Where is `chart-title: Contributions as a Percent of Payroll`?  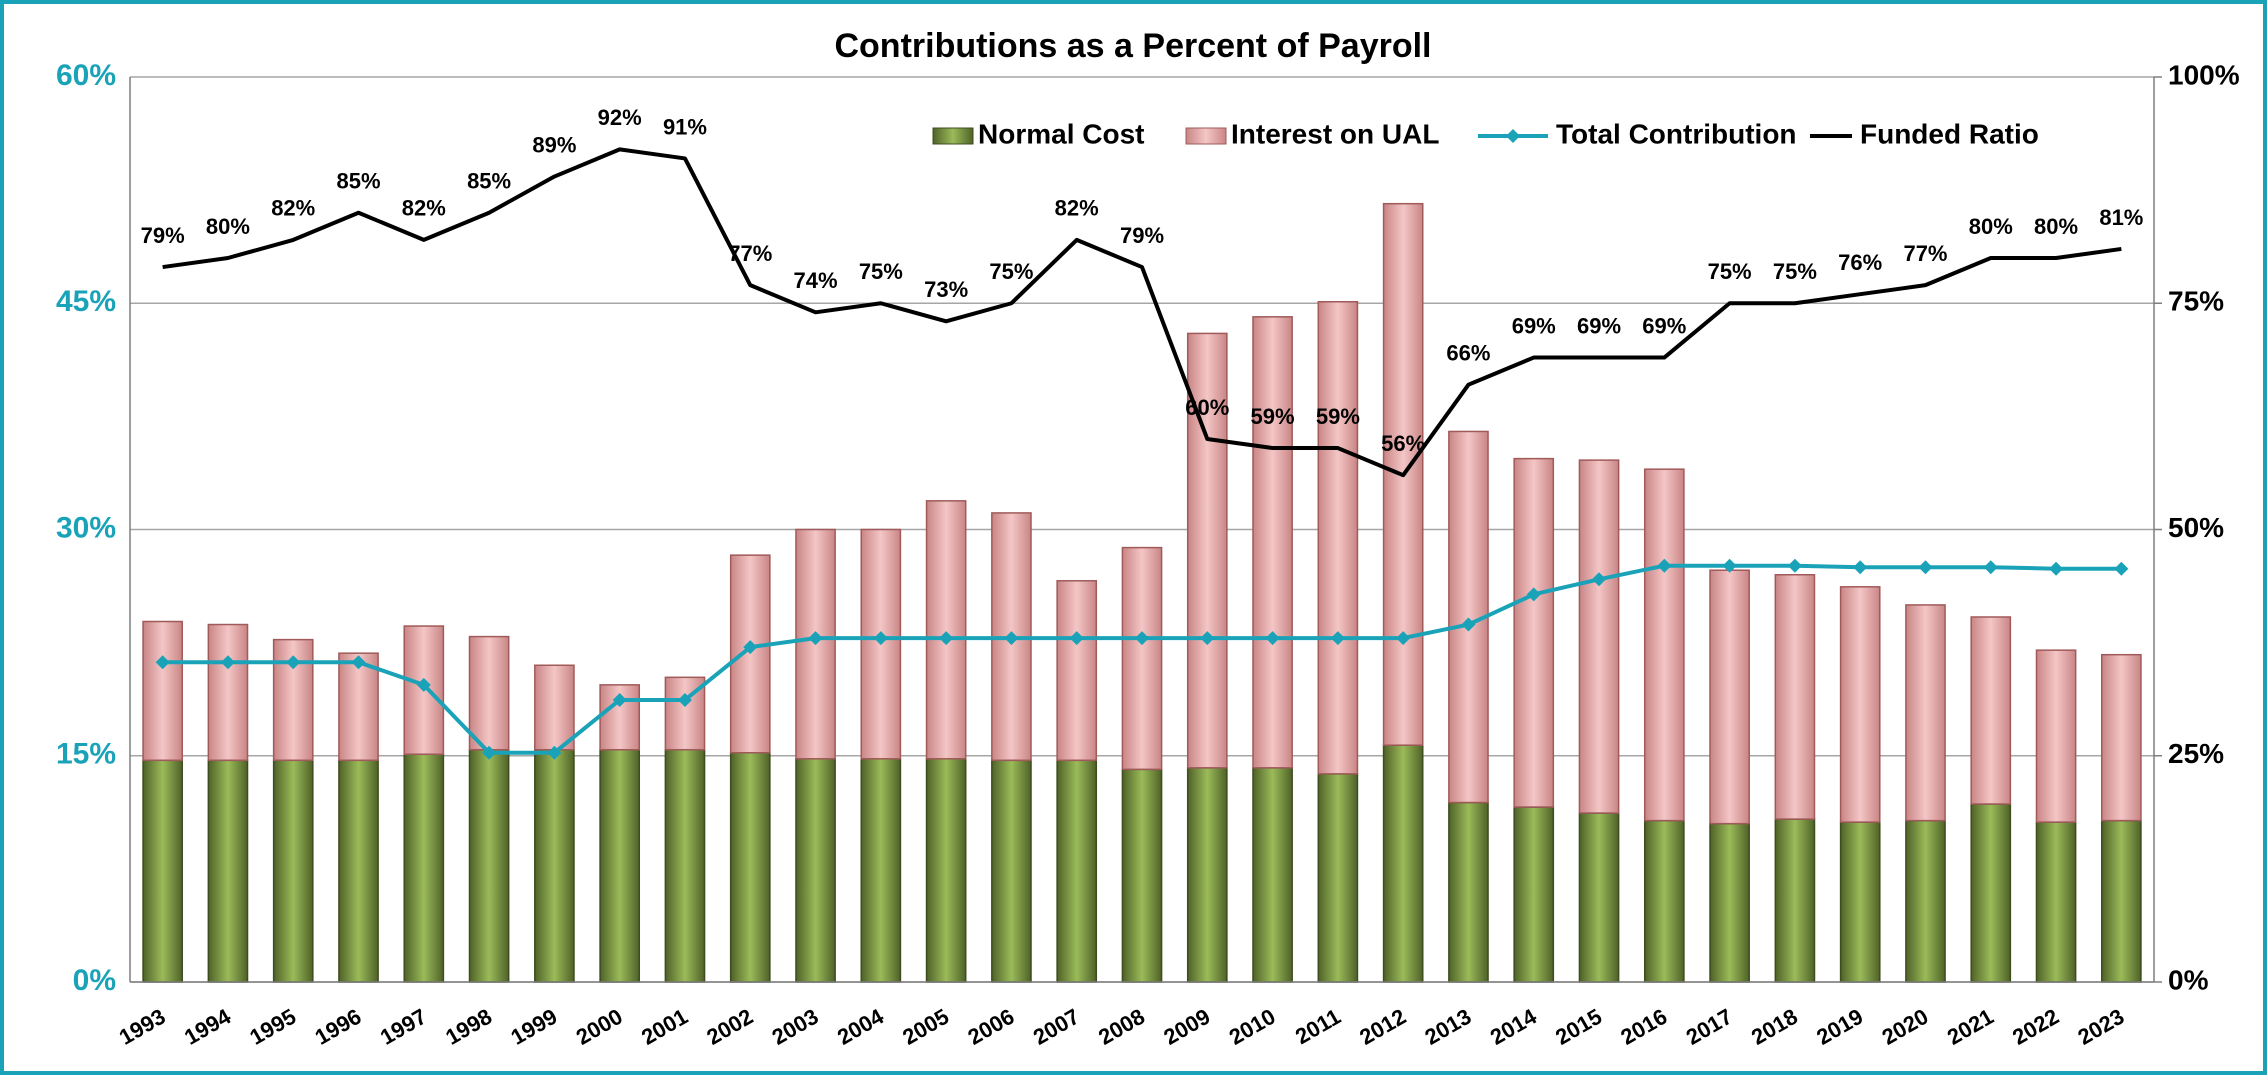
chart-title: Contributions as a Percent of Payroll is located at coordinates (1132, 46).